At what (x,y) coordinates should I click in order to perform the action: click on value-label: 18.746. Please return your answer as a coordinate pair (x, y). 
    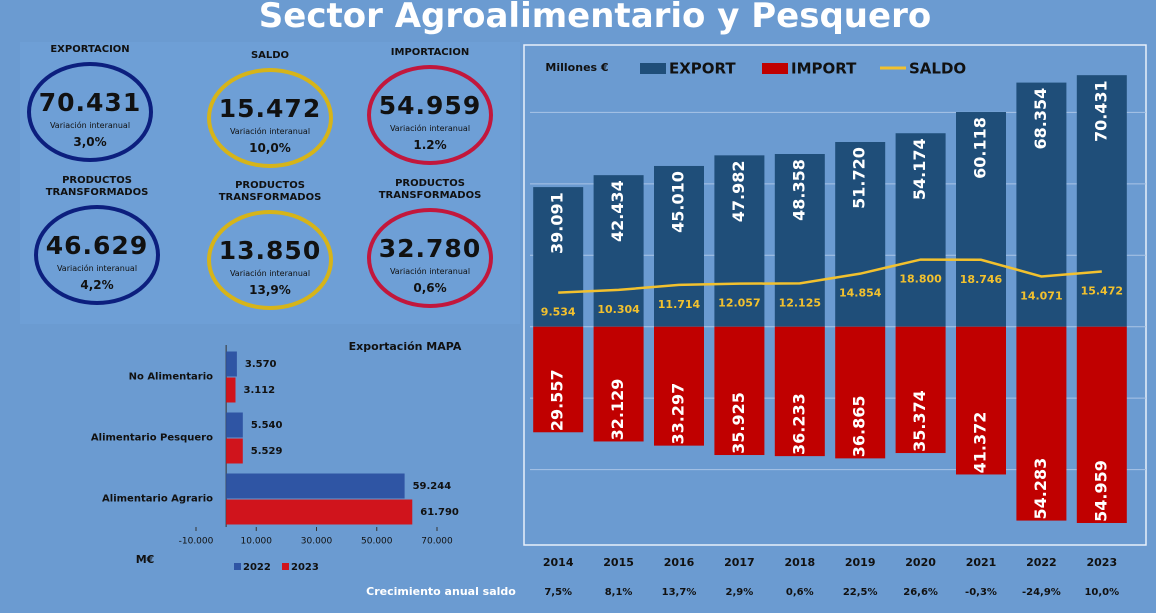
    Looking at the image, I should click on (981, 279).